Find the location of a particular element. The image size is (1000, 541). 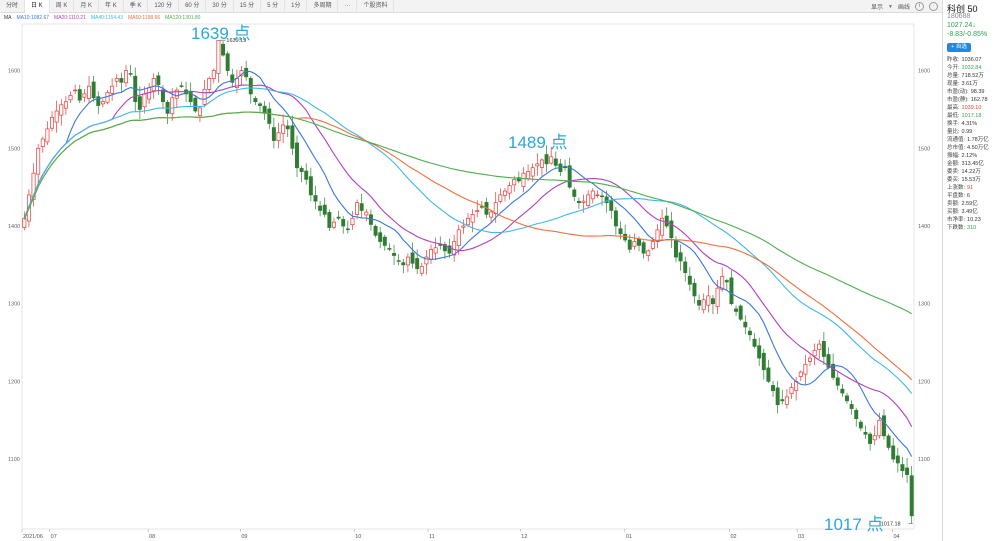

quote-row: 今开: 1032.84 is located at coordinates (964, 68).